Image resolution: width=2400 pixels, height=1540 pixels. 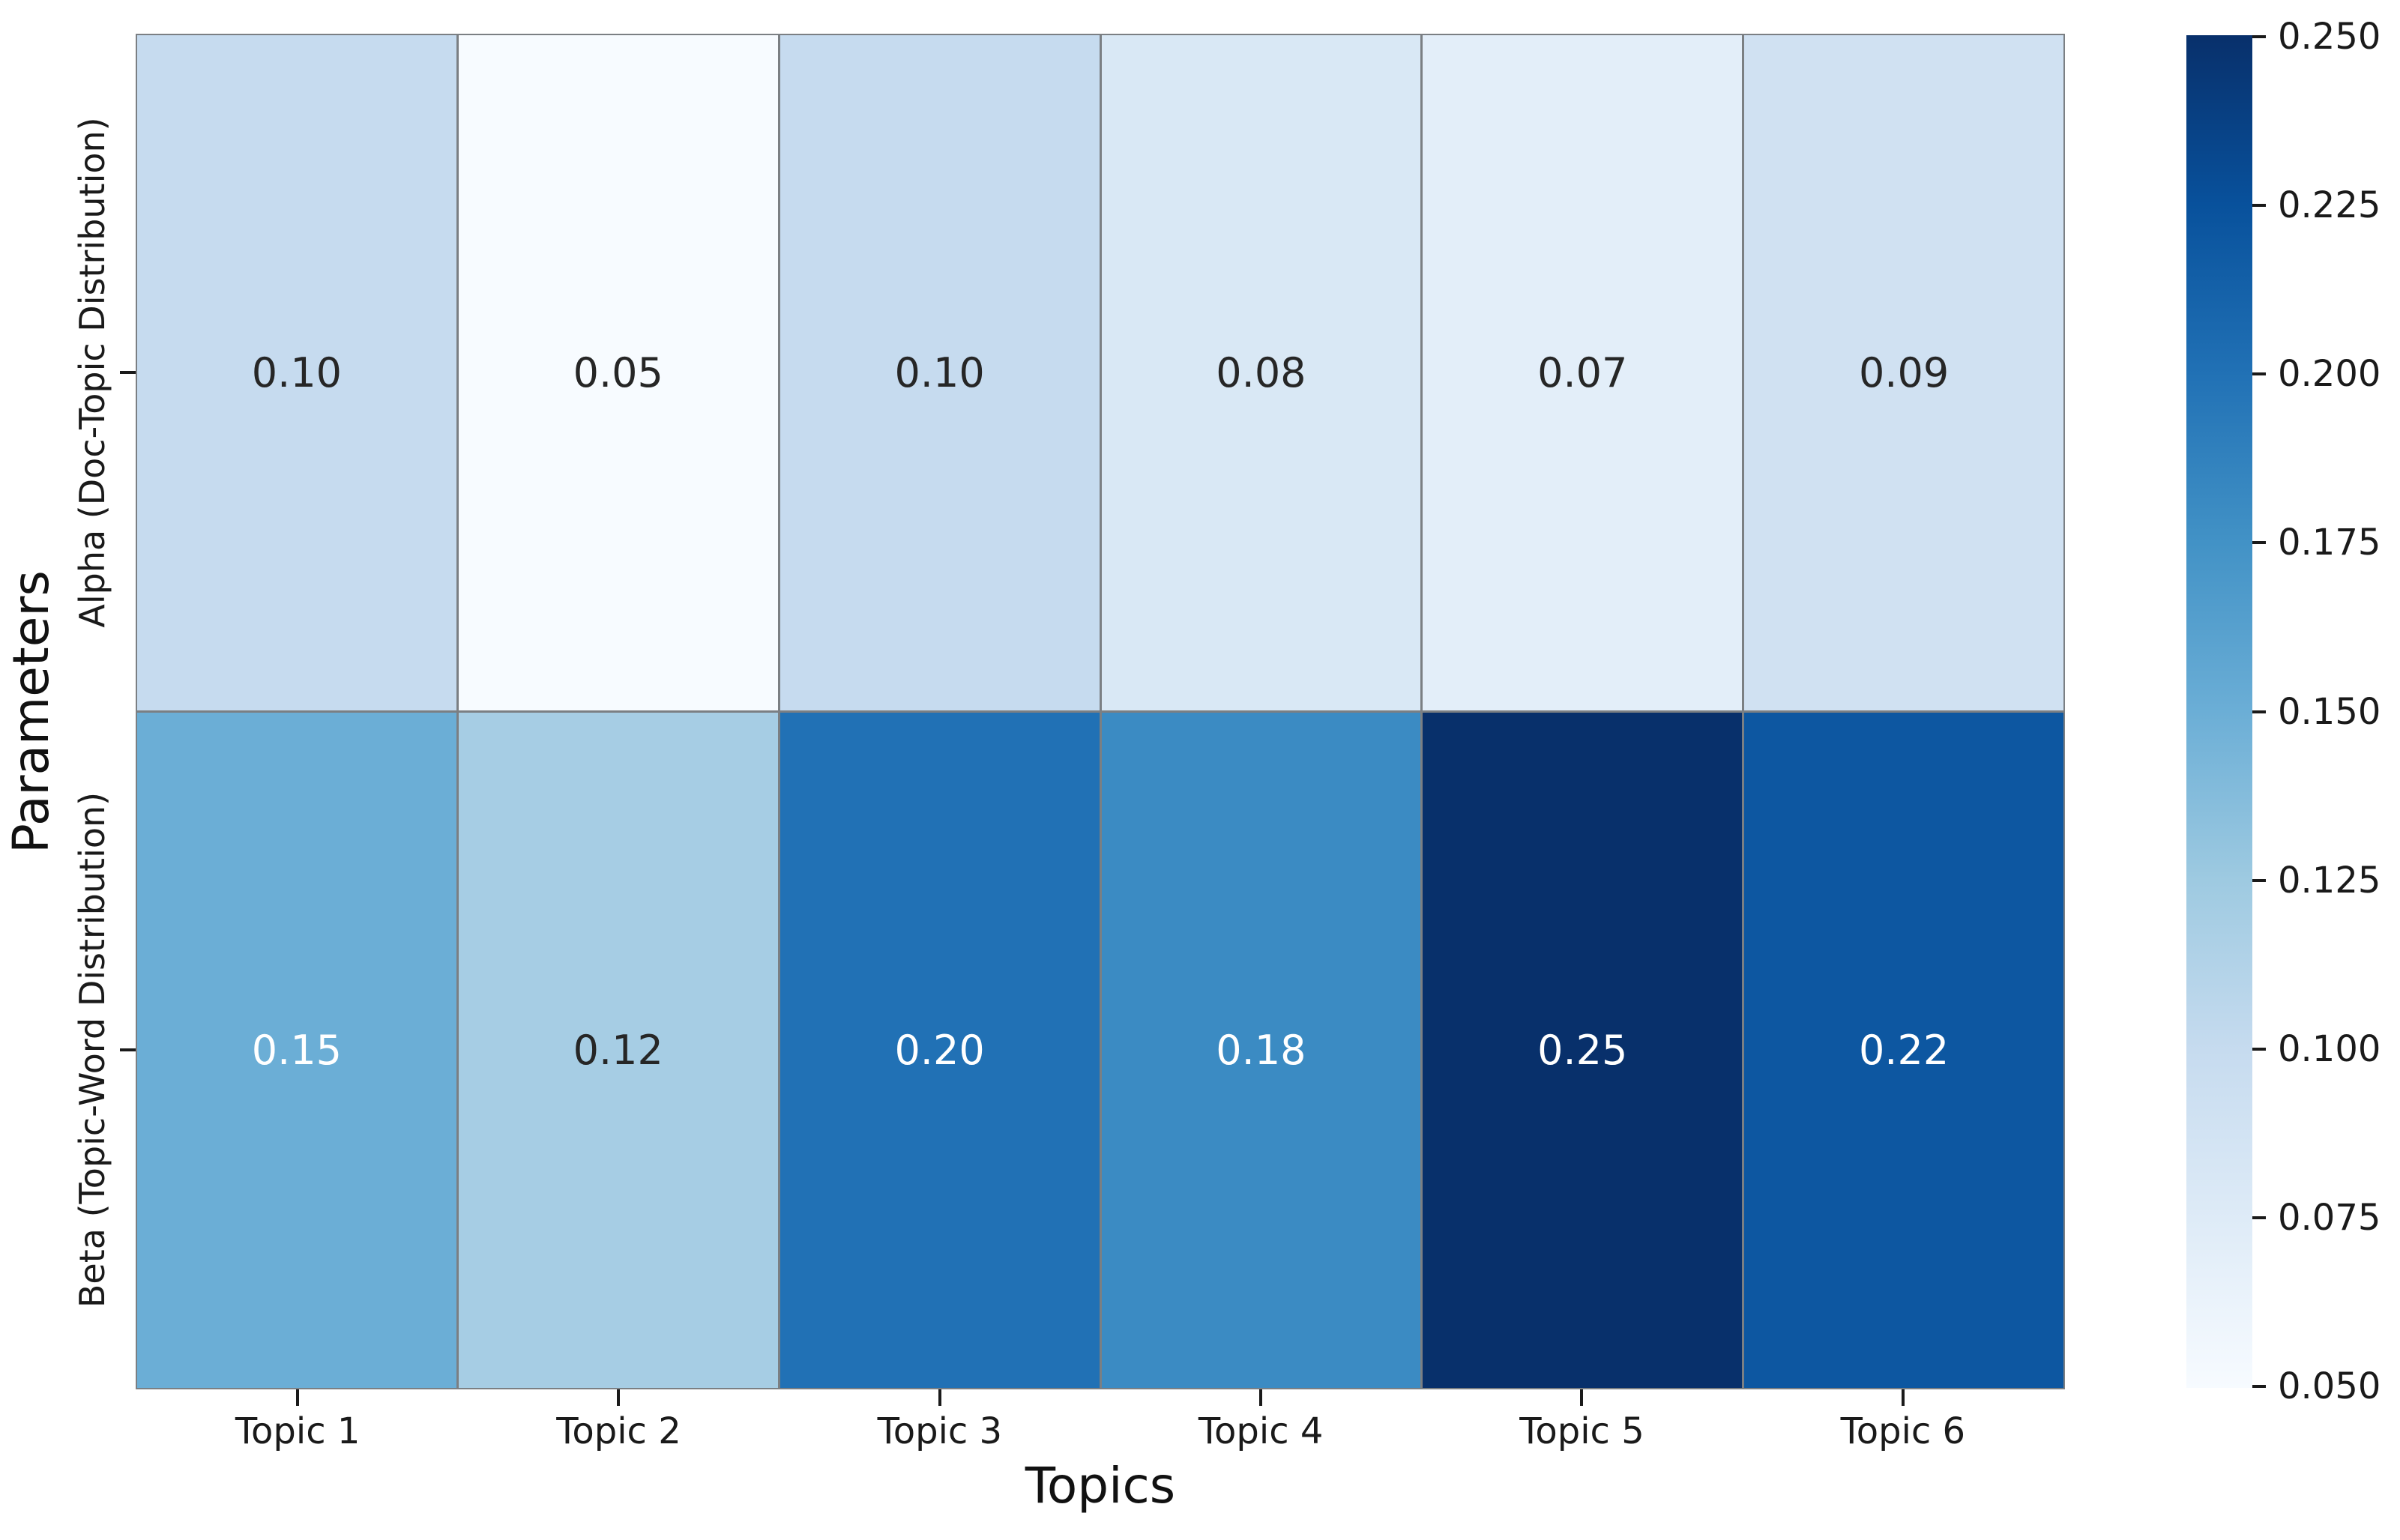 I want to click on colorbar-tick-label: 0.150, so click(x=2330, y=711).